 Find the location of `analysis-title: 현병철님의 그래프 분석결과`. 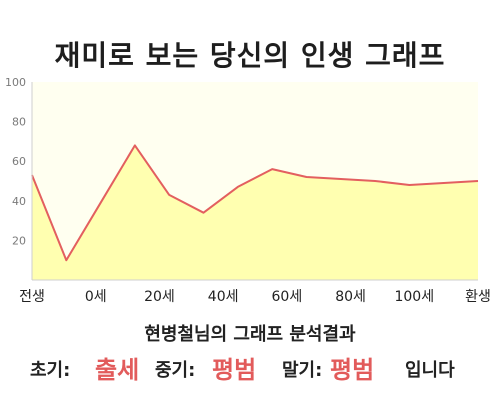

analysis-title: 현병철님의 그래프 분석결과 is located at coordinates (250, 334).